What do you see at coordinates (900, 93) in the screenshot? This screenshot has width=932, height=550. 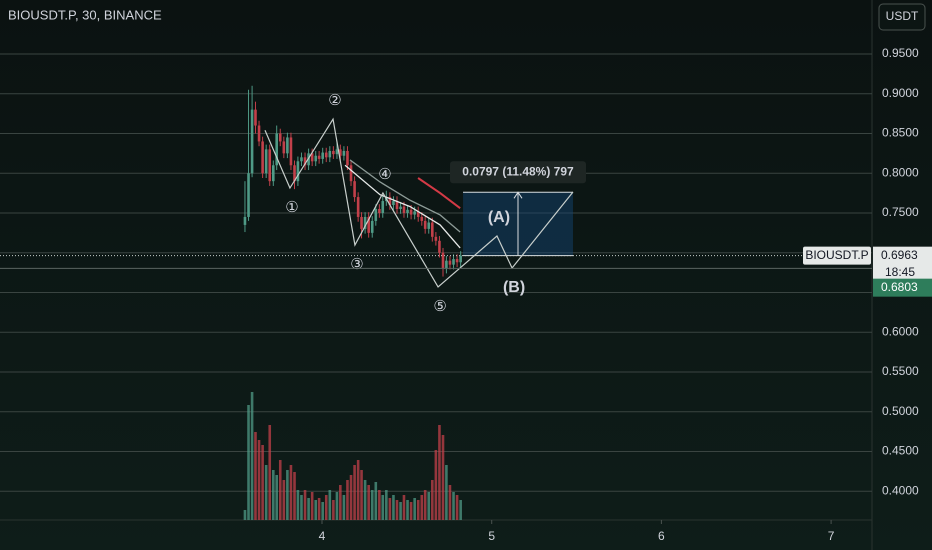 I see `y-tick-label: 0.9000` at bounding box center [900, 93].